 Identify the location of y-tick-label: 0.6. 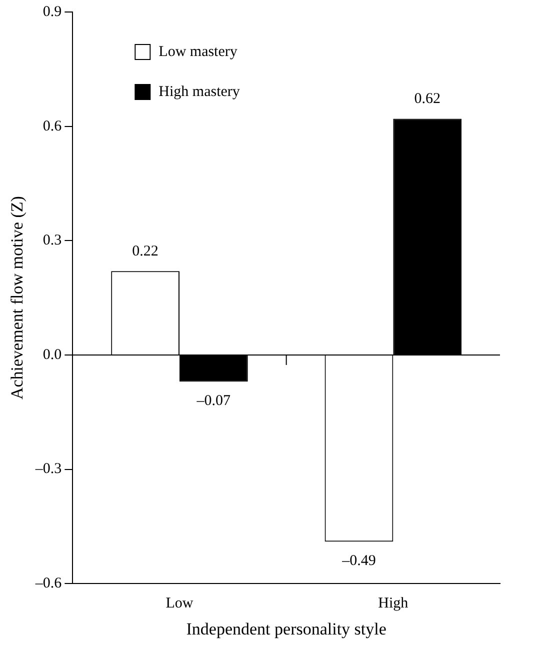
(52, 126).